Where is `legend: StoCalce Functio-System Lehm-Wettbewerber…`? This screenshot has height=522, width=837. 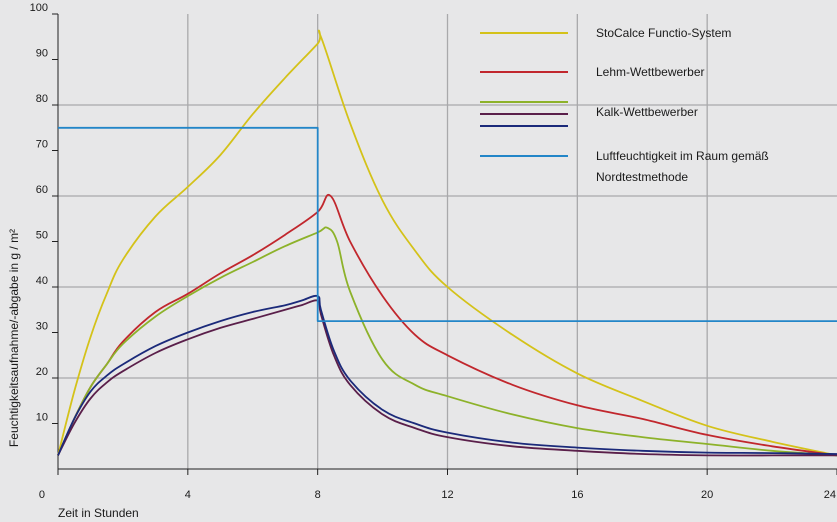
legend: StoCalce Functio-System Lehm-Wettbewerber… is located at coordinates (624, 105).